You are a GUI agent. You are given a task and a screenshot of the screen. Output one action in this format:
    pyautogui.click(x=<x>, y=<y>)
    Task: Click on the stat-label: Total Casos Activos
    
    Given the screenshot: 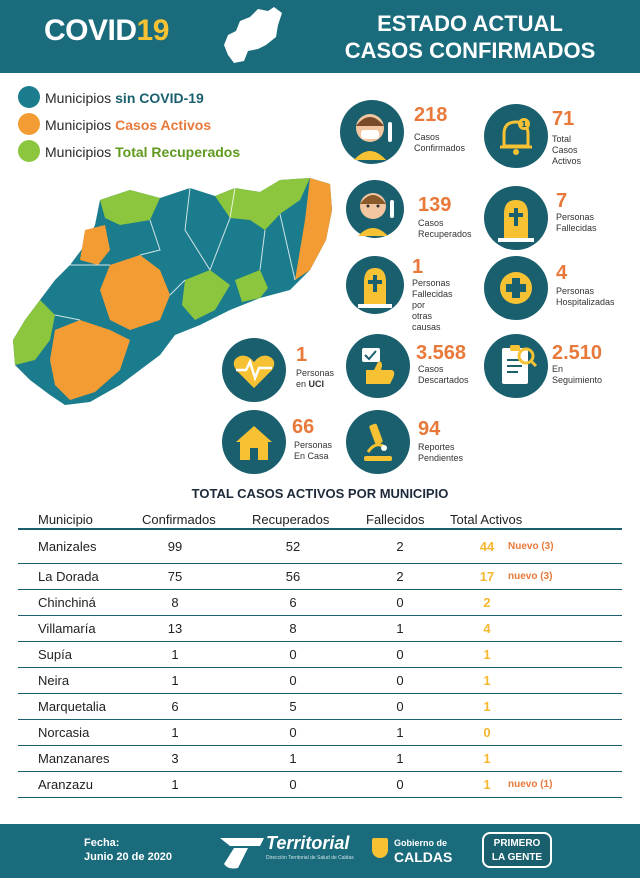 What is the action you would take?
    pyautogui.click(x=567, y=150)
    